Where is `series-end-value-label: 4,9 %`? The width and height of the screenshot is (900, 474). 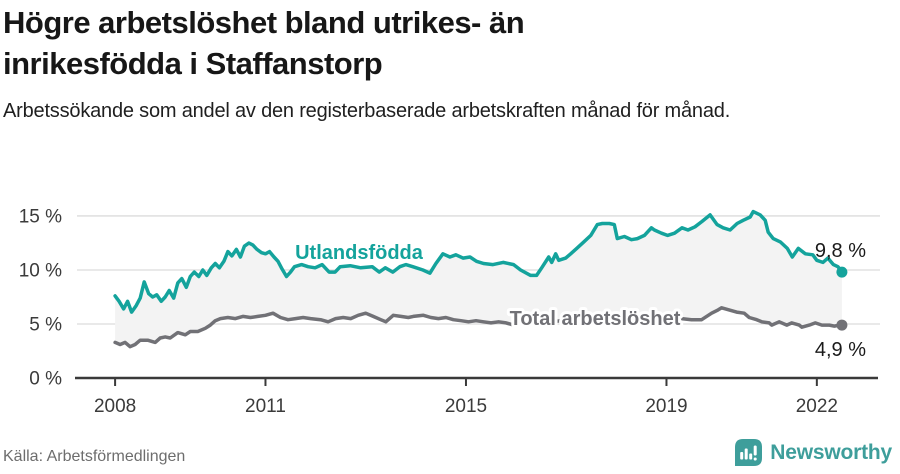
series-end-value-label: 4,9 % is located at coordinates (840, 350).